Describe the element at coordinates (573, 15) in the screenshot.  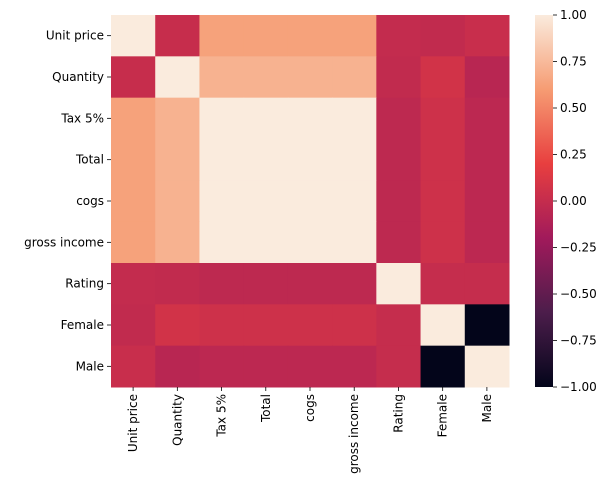
I see `colorbar-tick-label: 1.00` at that location.